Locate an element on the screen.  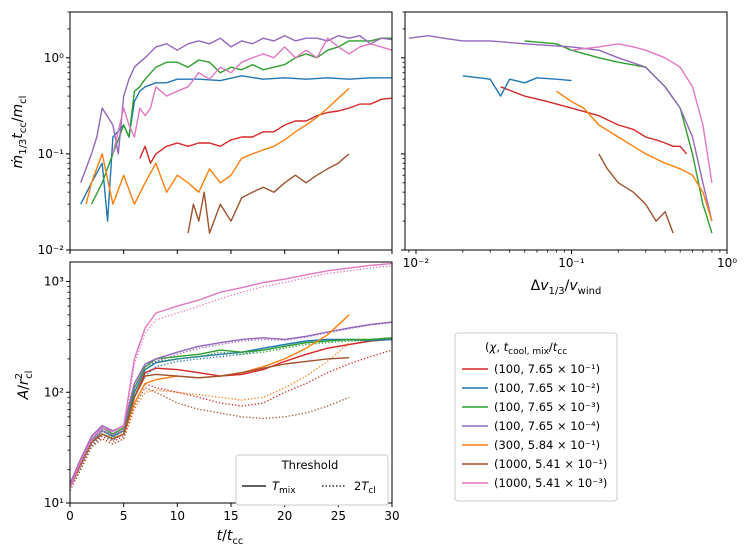
legend-solid-label: Tmix is located at coordinates (284, 487).